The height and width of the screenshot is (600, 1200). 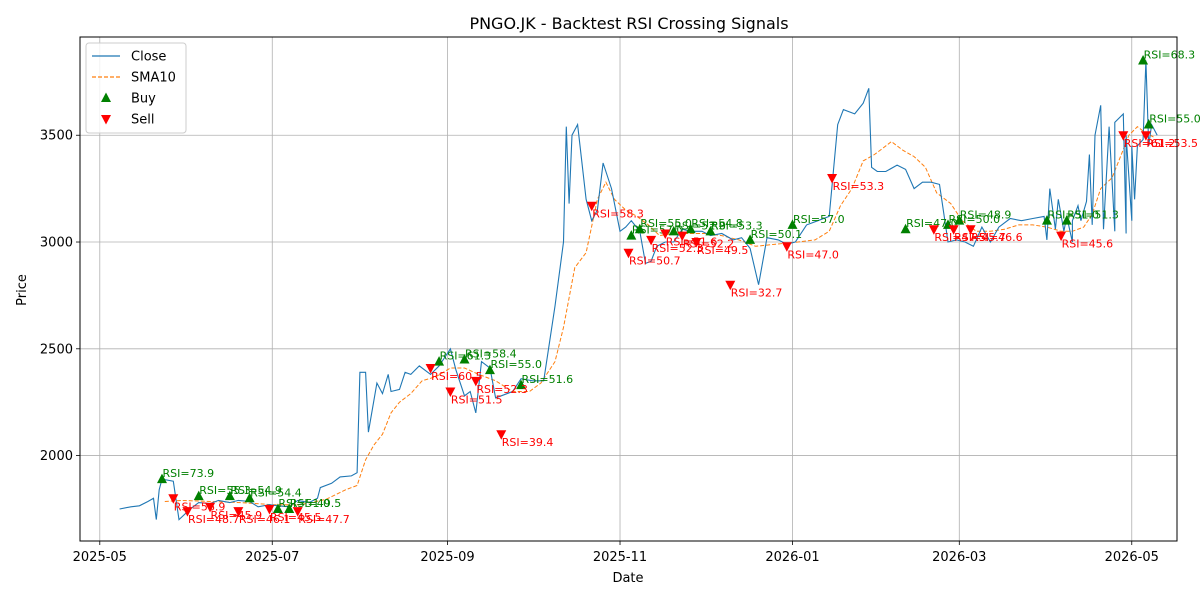 I want to click on y-tick-label: 2000, so click(x=56, y=456).